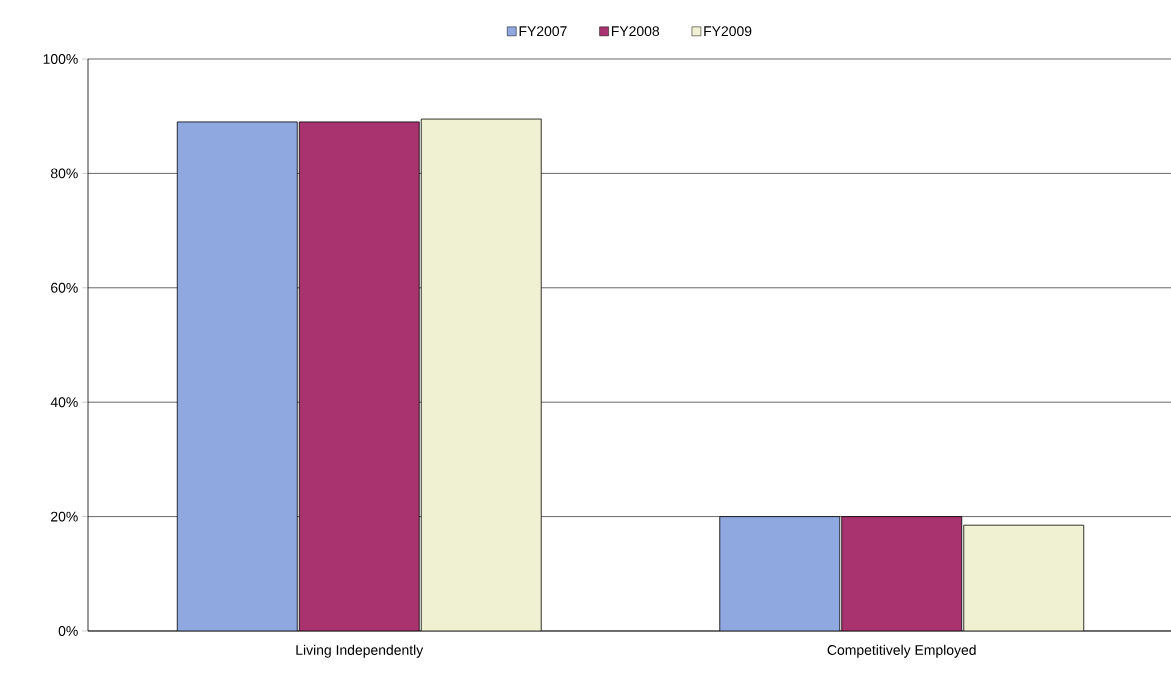  I want to click on x-tick-label: Competitively Employed, so click(901, 651).